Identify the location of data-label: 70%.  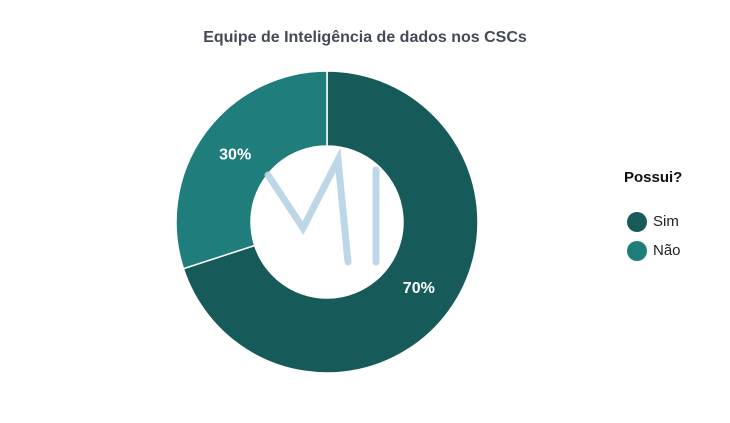
(419, 288).